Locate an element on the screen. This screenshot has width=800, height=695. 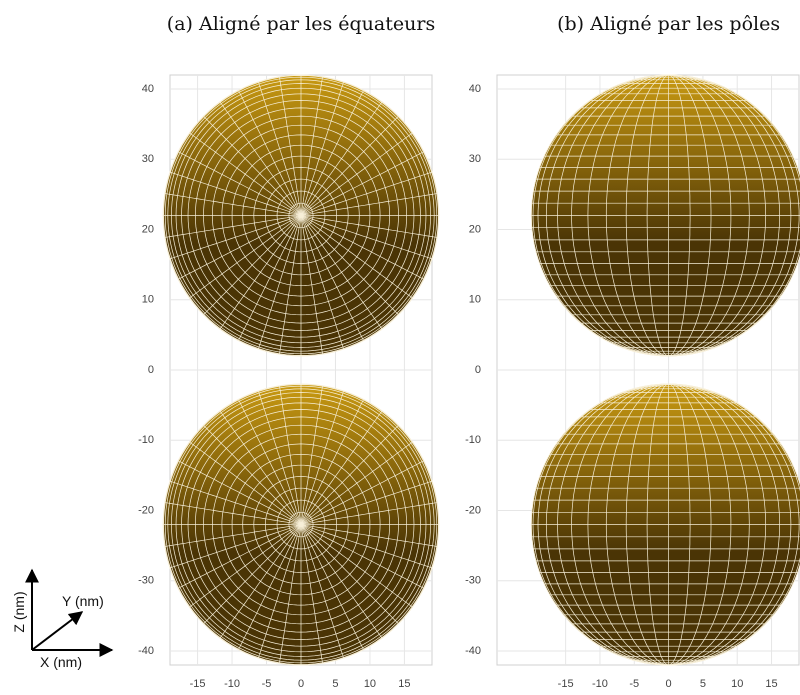
panel-title: (b) Aligné par les pôles is located at coordinates (668, 24).